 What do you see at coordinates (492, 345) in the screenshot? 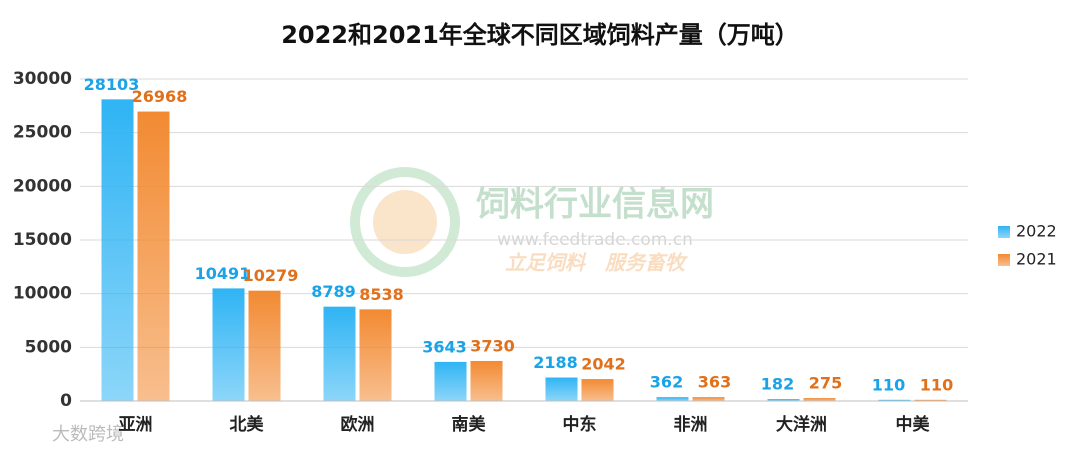
I see `value-label: 3730` at bounding box center [492, 345].